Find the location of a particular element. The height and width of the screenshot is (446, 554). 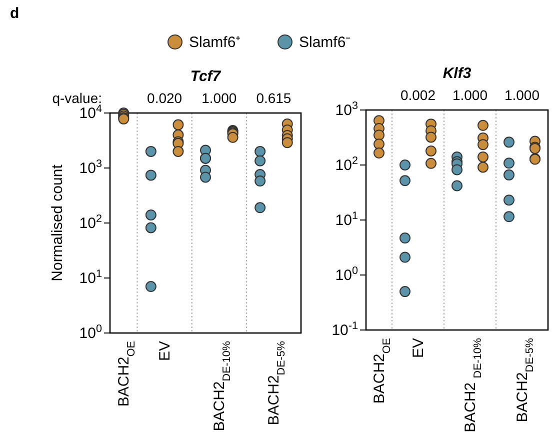

y-axis-title: Normalised count is located at coordinates (57, 223).